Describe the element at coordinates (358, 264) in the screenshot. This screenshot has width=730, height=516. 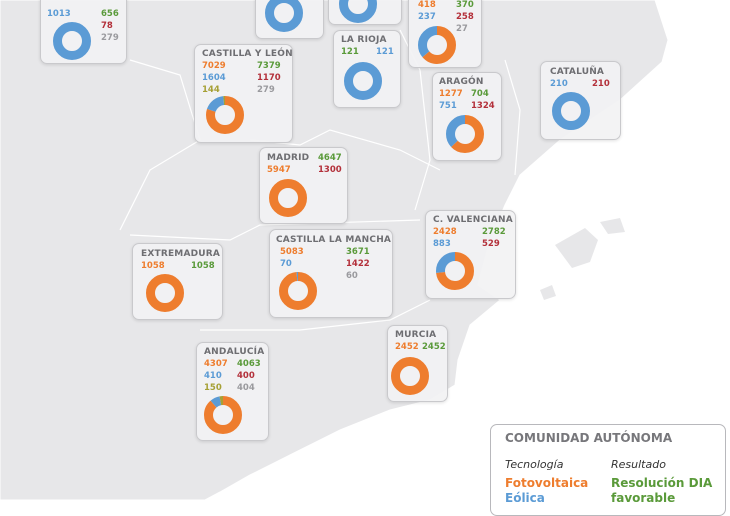
I see `value-desfavorable: 1422` at that location.